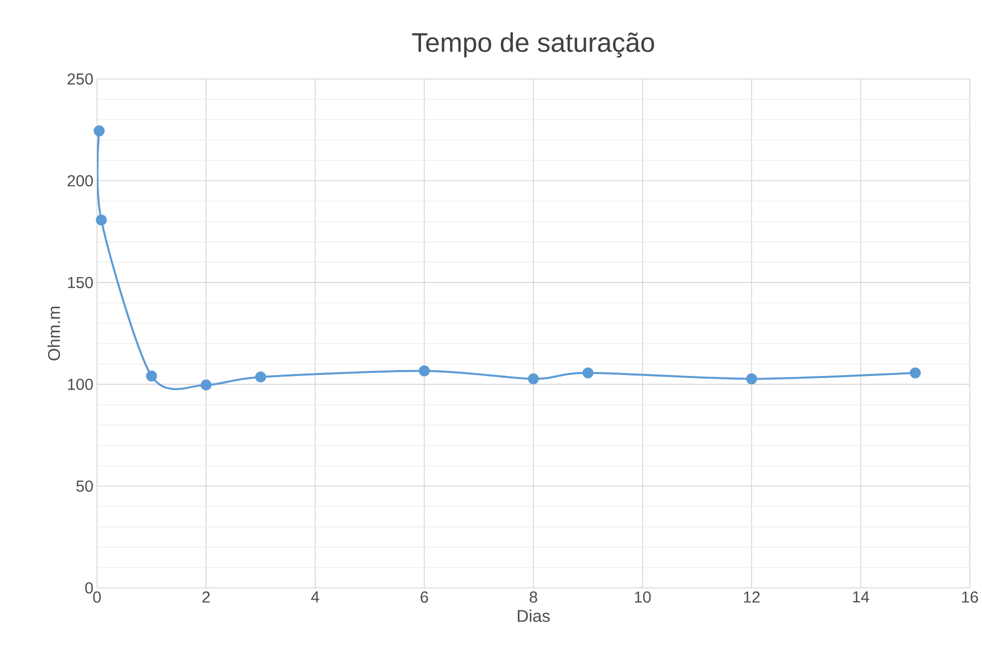 The height and width of the screenshot is (662, 982). I want to click on x-tick-label: 10, so click(642, 597).